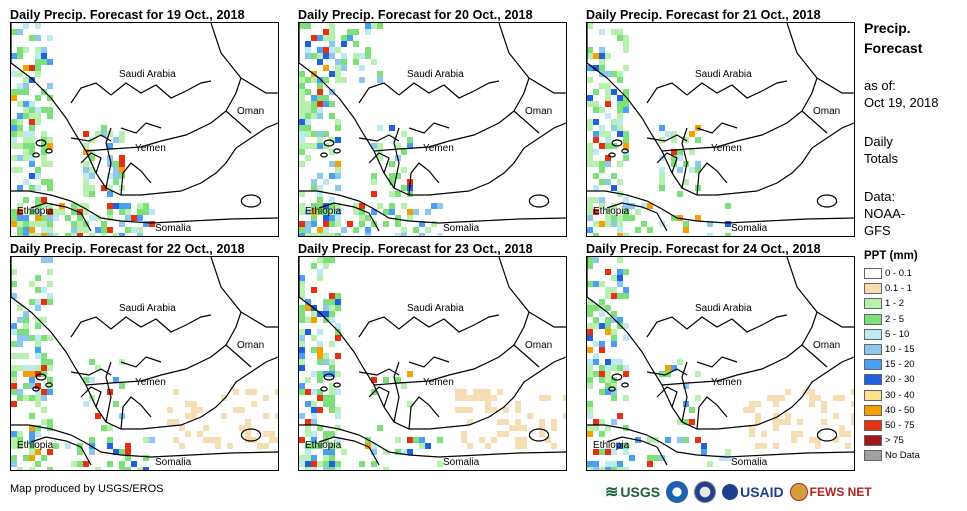 This screenshot has height=511, width=967. Describe the element at coordinates (677, 492) in the screenshot. I see `noaa-logo-icon` at that location.